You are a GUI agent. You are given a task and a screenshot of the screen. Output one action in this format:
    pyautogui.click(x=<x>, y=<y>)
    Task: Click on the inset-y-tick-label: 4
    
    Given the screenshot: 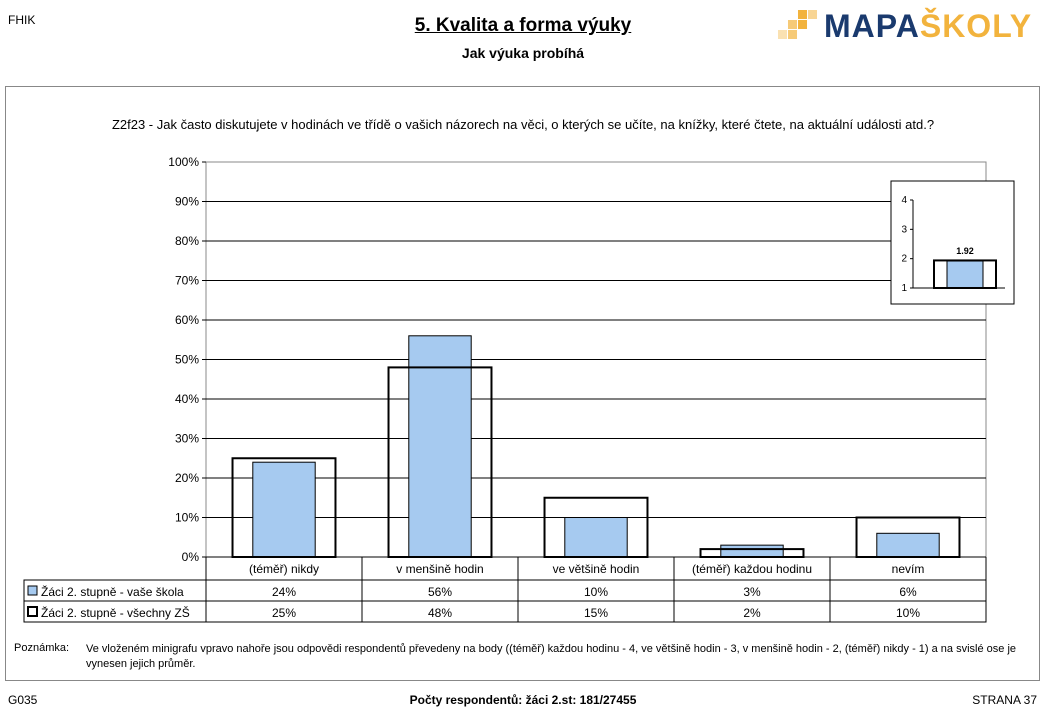 What is the action you would take?
    pyautogui.click(x=904, y=200)
    